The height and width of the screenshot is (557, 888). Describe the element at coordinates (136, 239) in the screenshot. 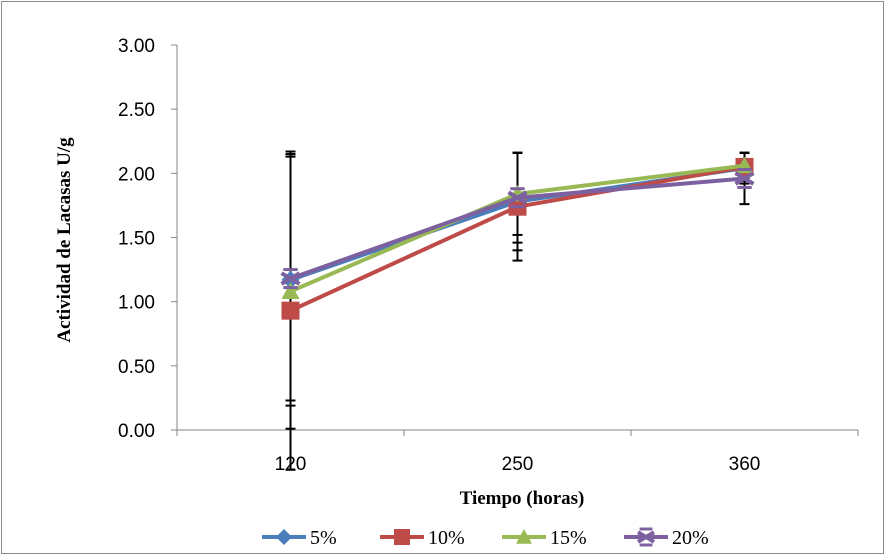

I see `y-tick-label: 1.50` at that location.